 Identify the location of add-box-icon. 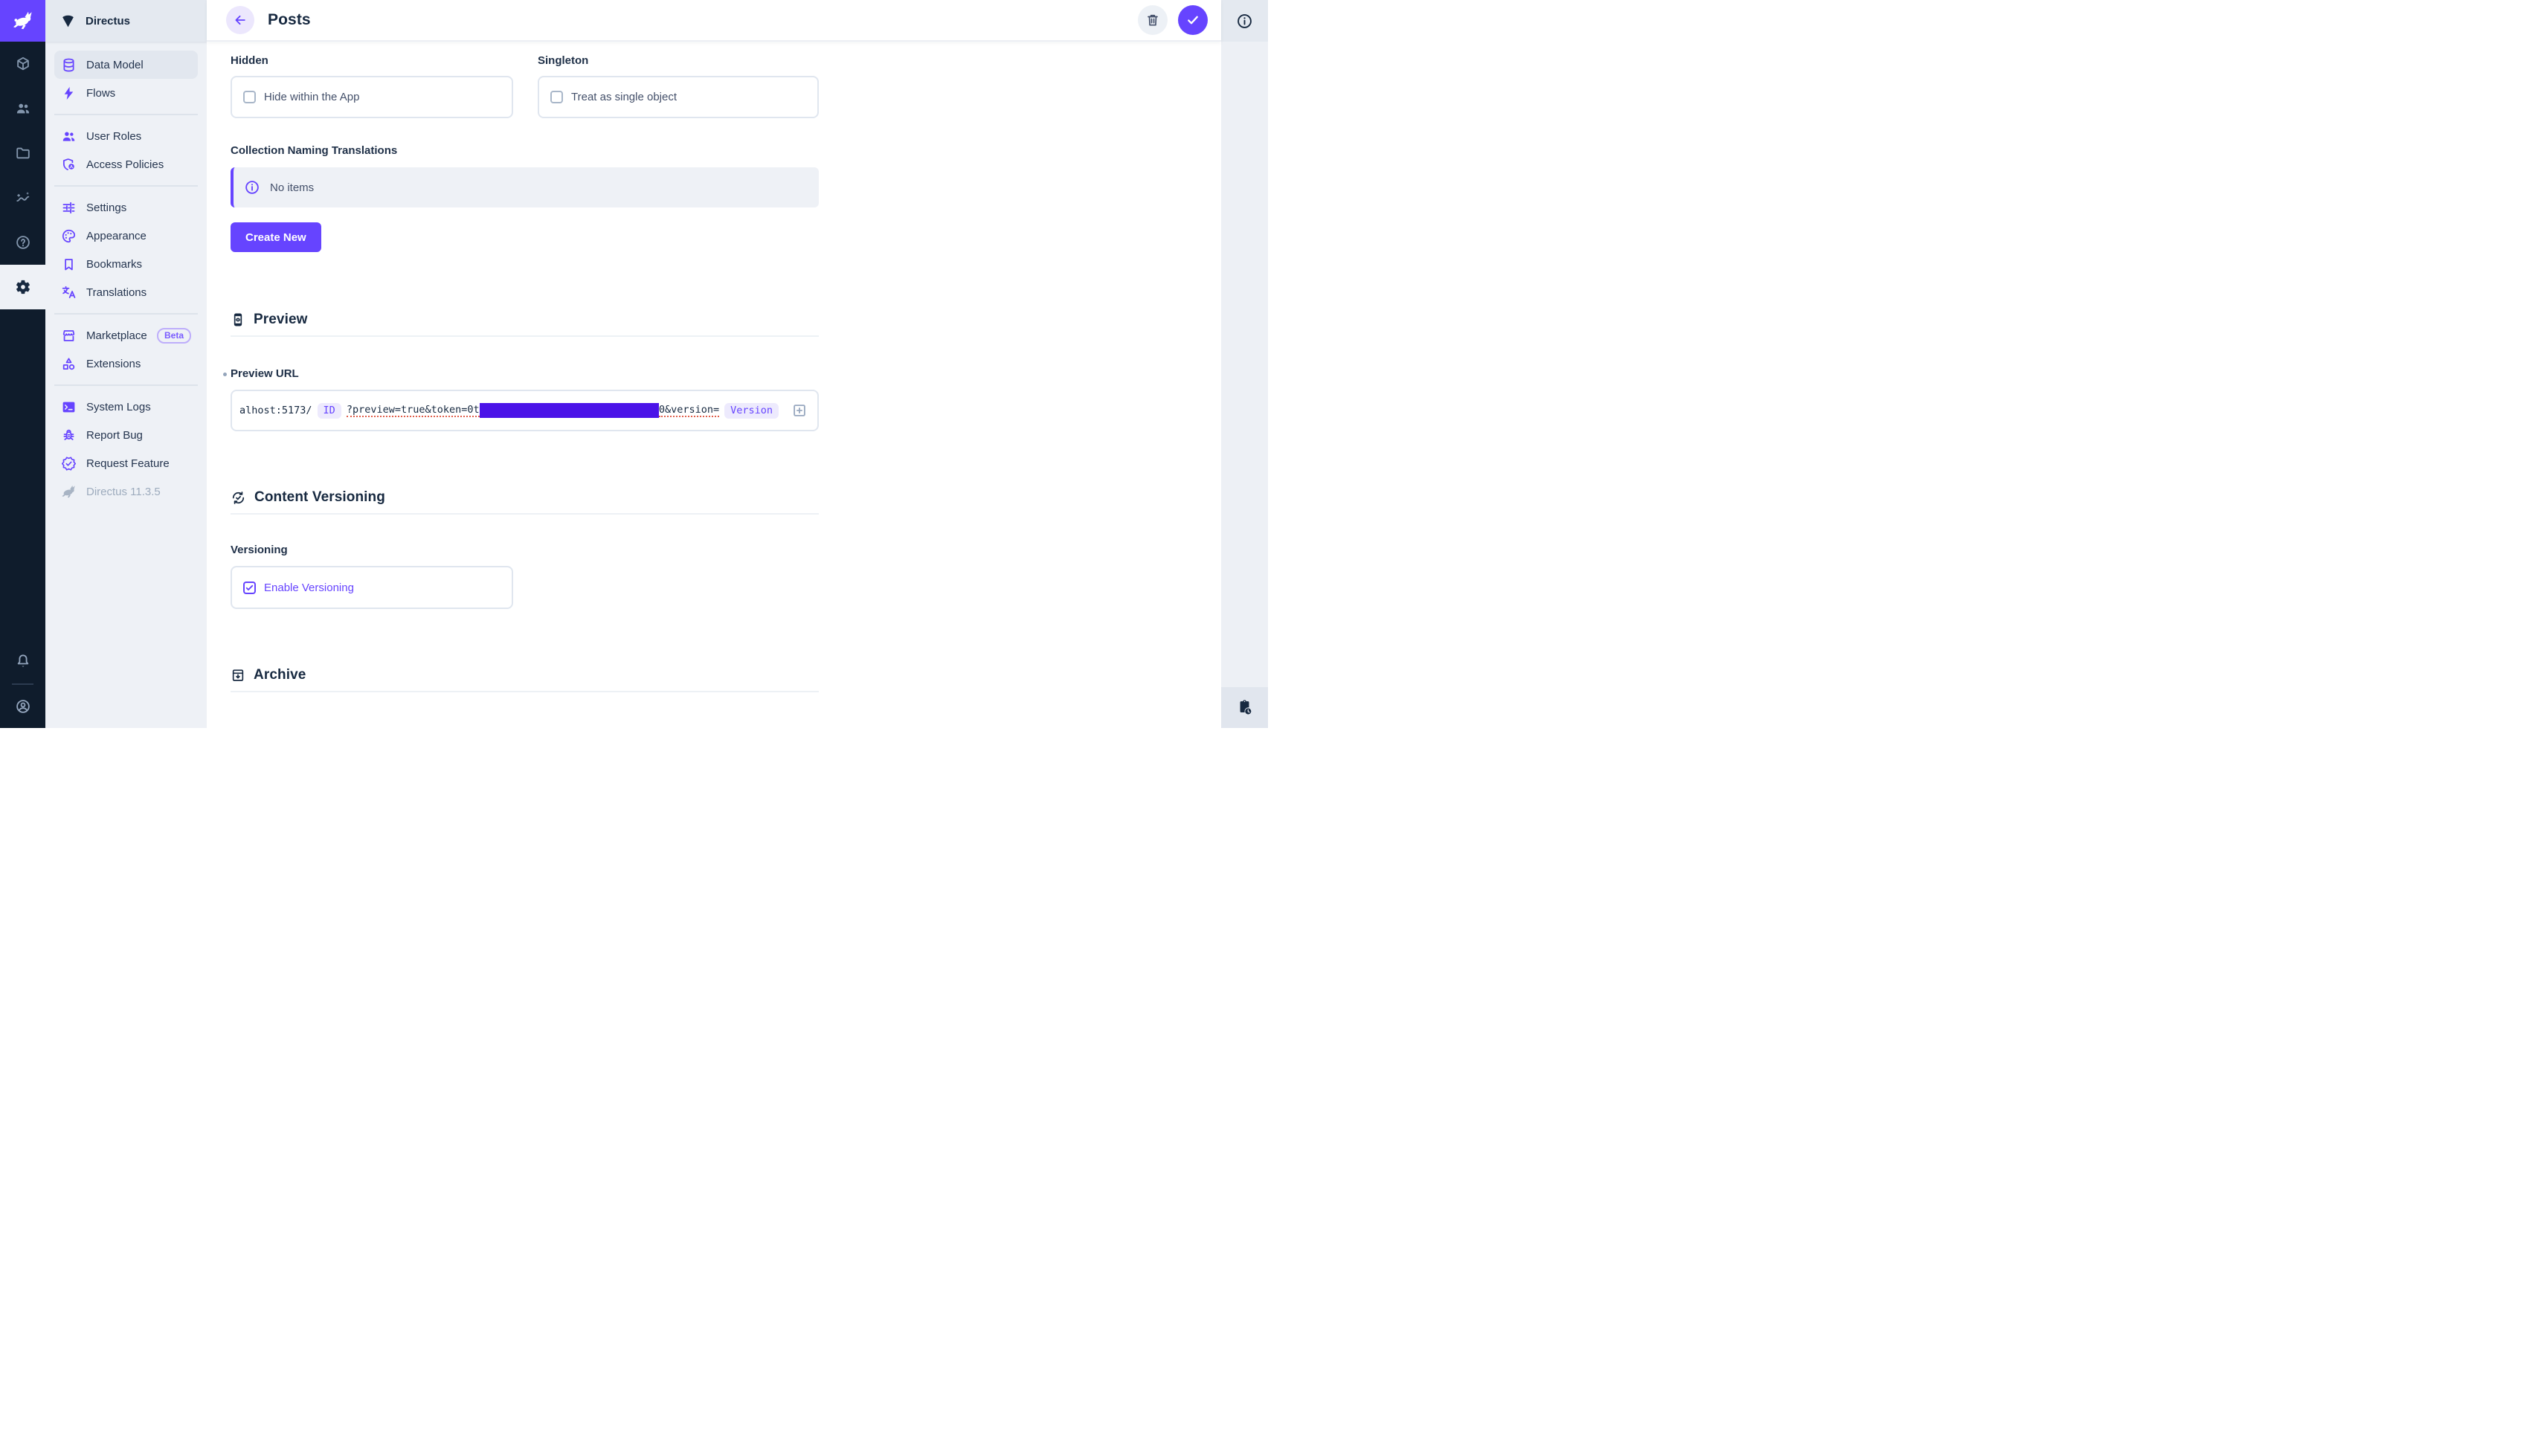
(799, 411).